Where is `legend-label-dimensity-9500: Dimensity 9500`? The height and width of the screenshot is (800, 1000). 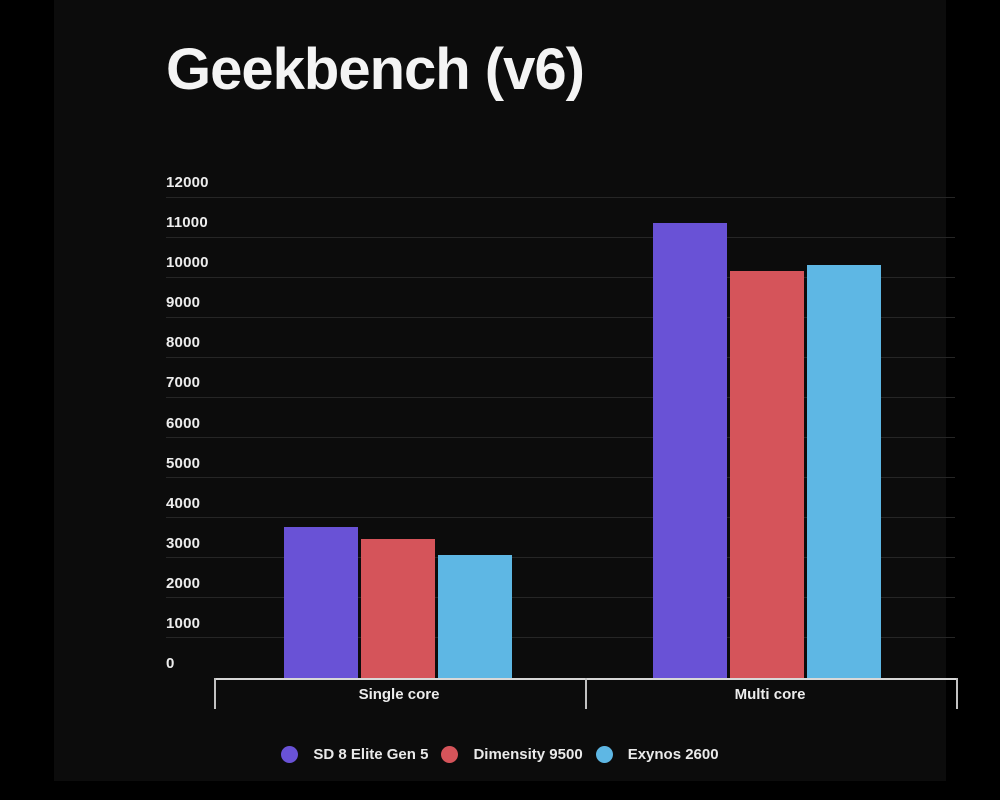
legend-label-dimensity-9500: Dimensity 9500 is located at coordinates (528, 754).